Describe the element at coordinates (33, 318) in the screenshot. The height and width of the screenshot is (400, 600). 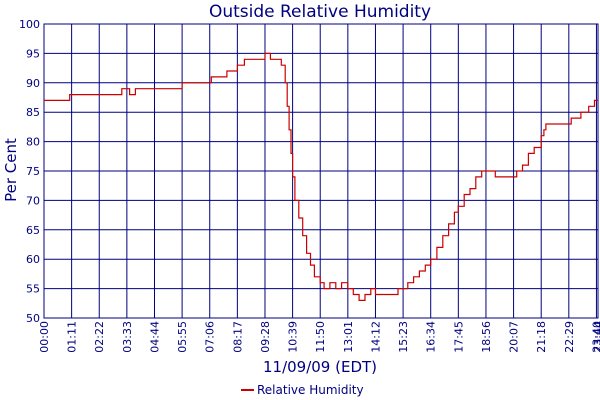
I see `y-tick-label: 50` at that location.